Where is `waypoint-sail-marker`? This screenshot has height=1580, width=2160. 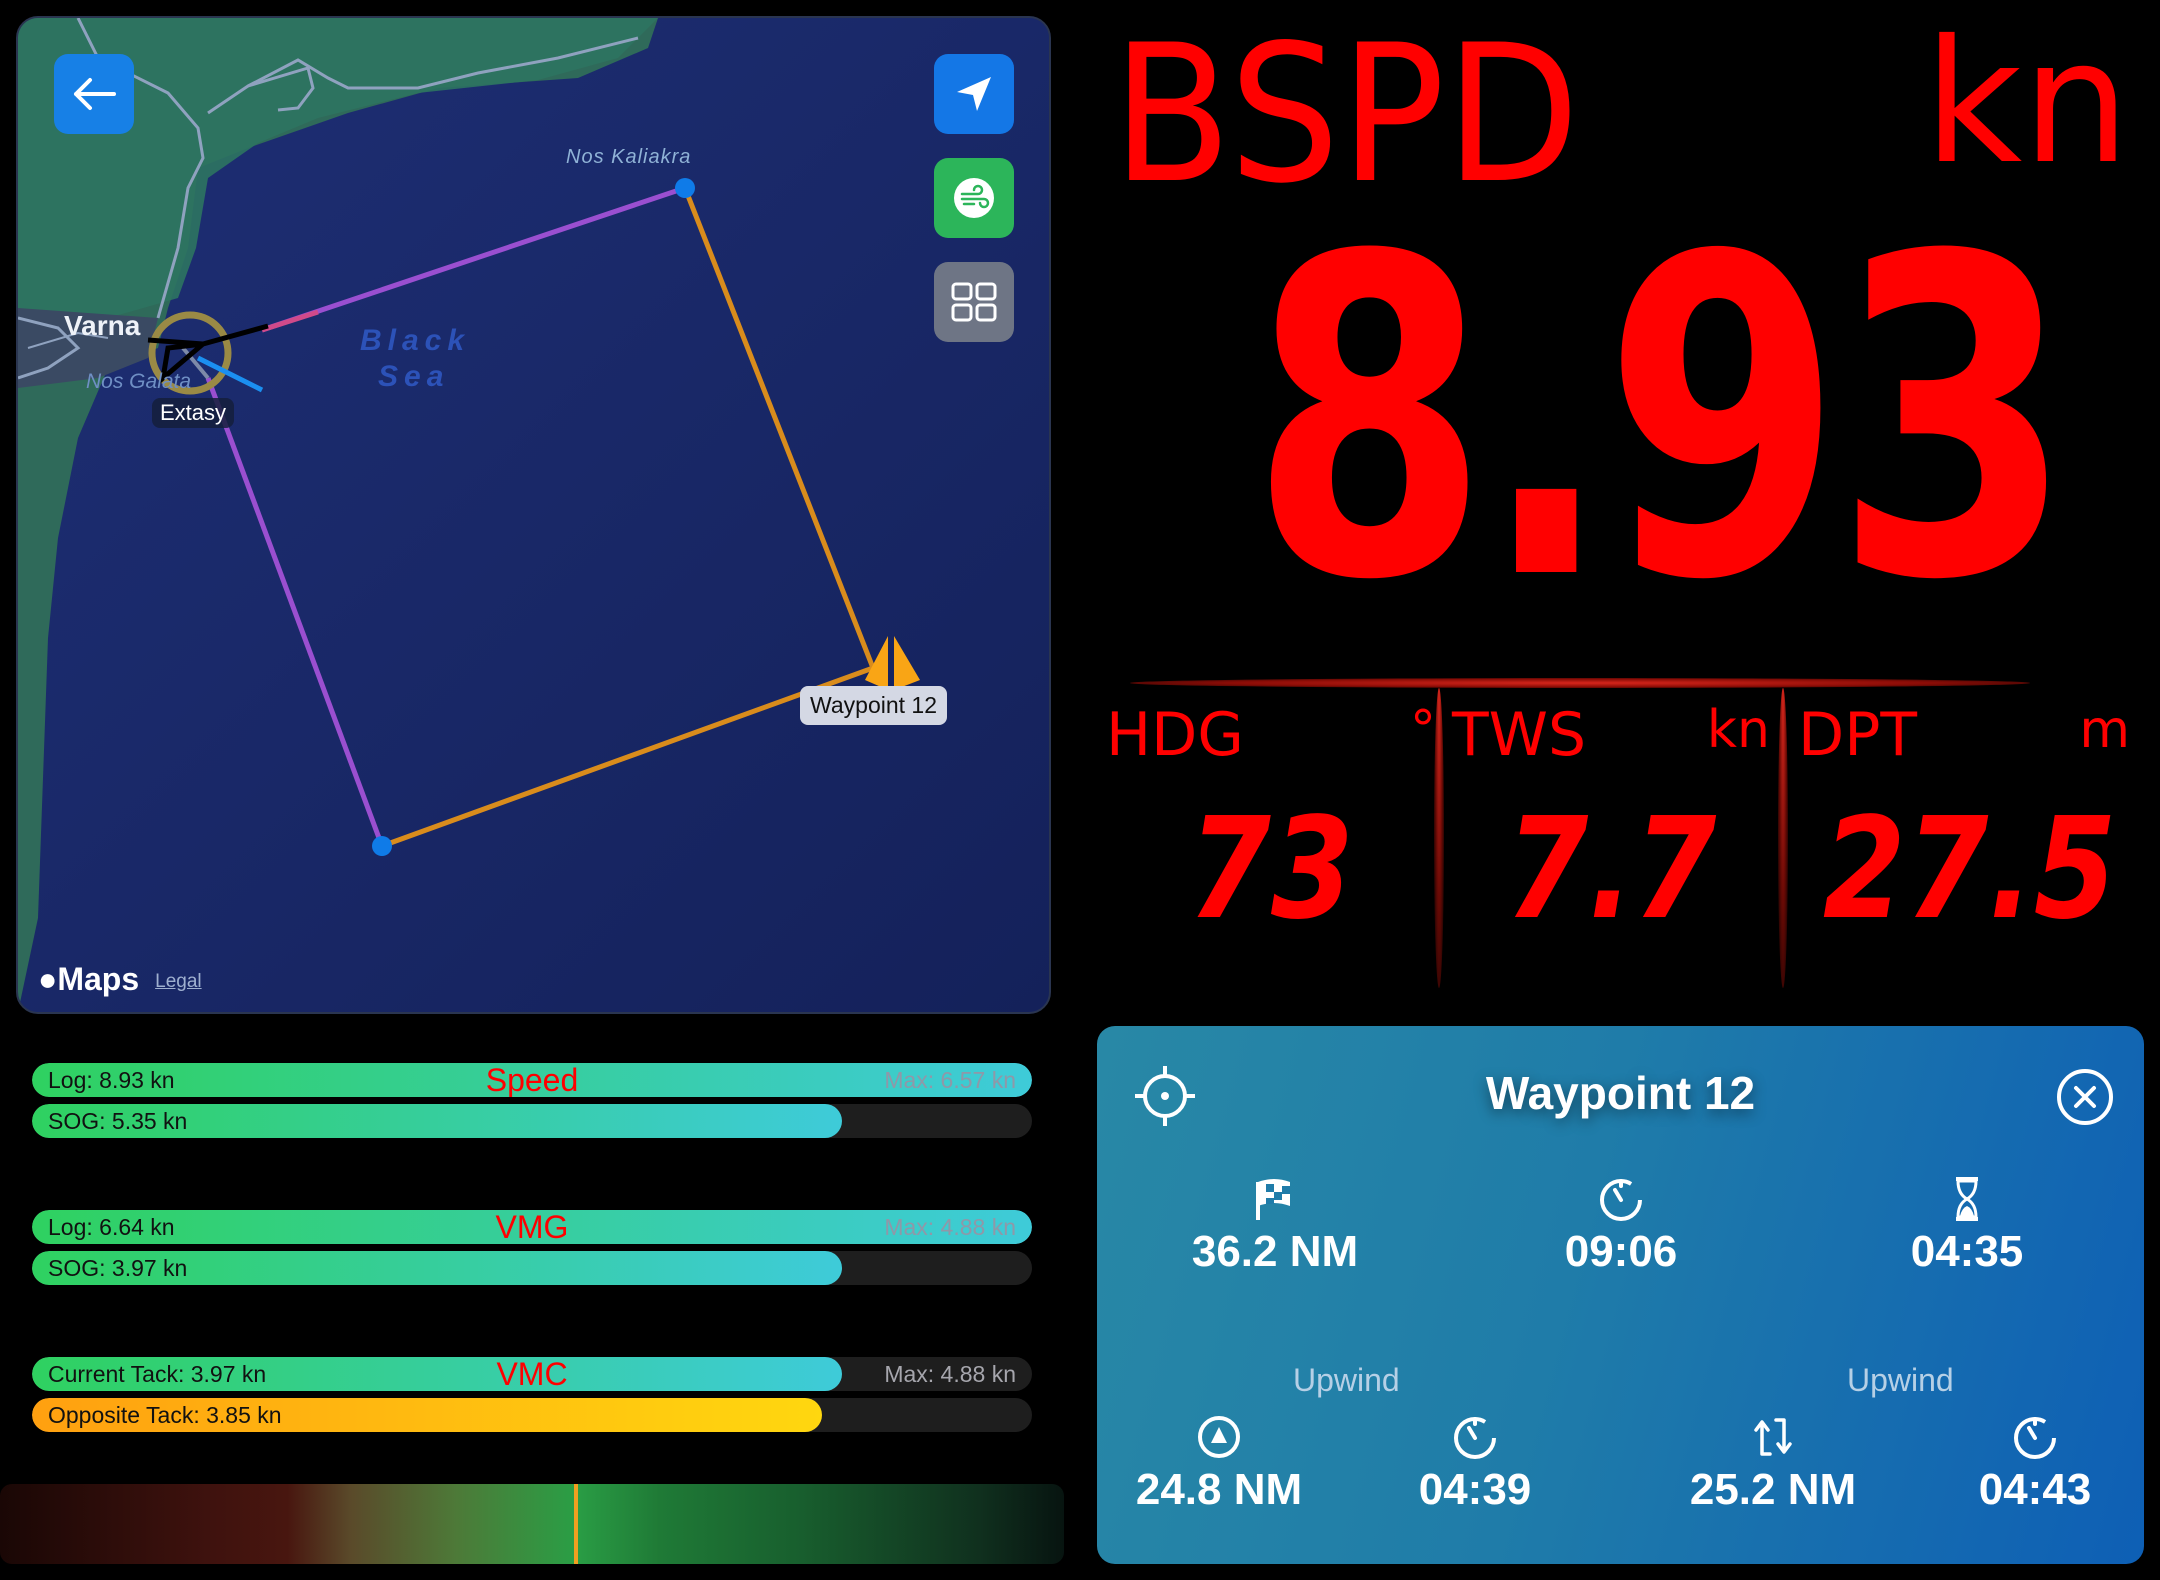 waypoint-sail-marker is located at coordinates (892, 663).